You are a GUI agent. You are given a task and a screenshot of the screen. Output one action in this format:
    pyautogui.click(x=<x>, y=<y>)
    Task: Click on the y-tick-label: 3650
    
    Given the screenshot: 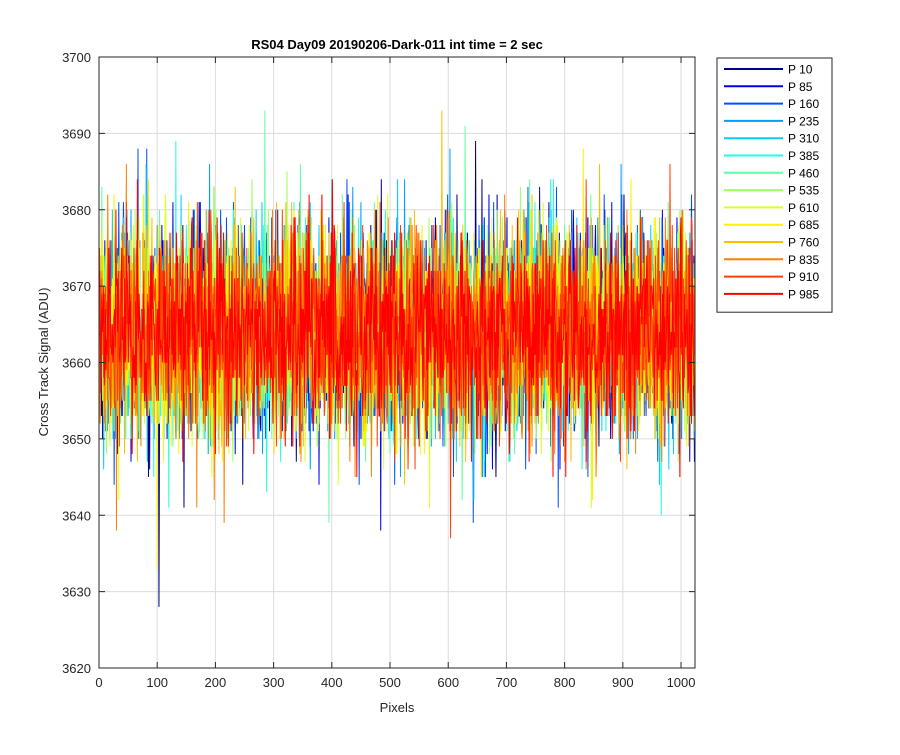 What is the action you would take?
    pyautogui.click(x=76, y=439)
    